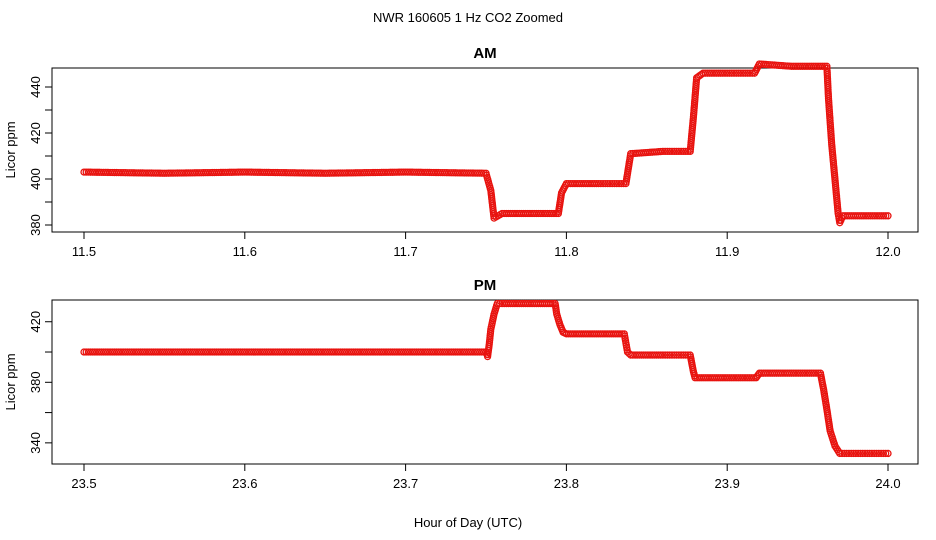 The width and height of the screenshot is (936, 540). Describe the element at coordinates (468, 17) in the screenshot. I see `figure-title: NWR 160605 1 Hz CO2 Zoomed` at that location.